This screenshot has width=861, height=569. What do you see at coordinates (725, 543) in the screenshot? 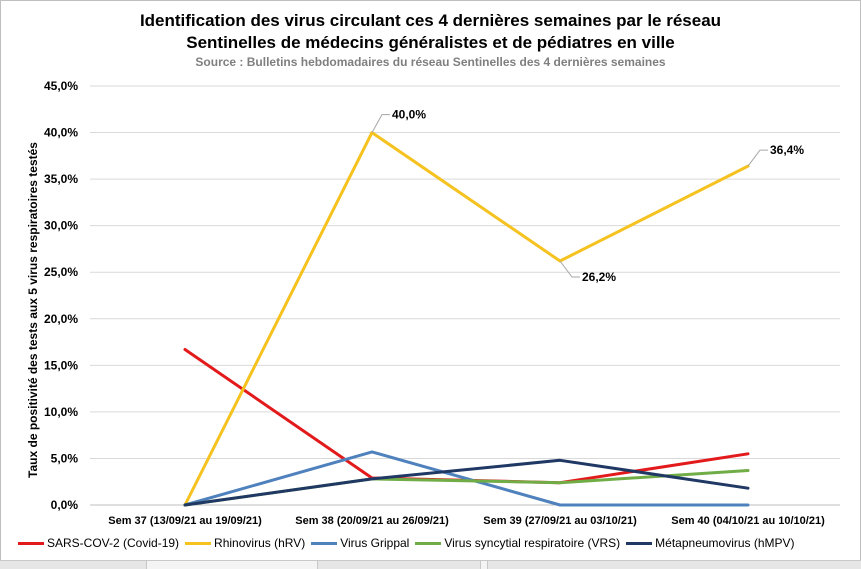
I see `legend-label: Métapneumovirus (hMPV)` at bounding box center [725, 543].